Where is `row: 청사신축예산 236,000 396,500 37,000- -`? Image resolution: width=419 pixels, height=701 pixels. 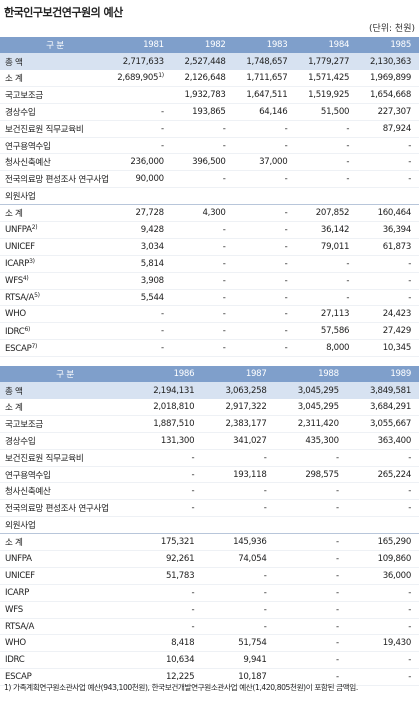
row: 청사신축예산 236,000 396,500 37,000- - is located at coordinates (209, 162).